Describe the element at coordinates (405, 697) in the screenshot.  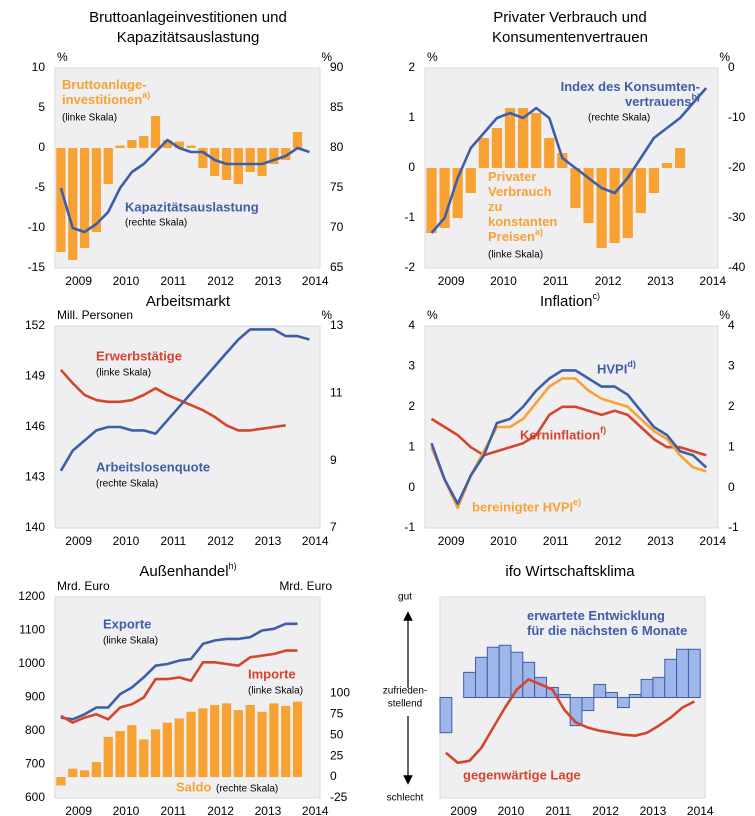
I see `y-tick-label: zufrieden-stellend` at that location.